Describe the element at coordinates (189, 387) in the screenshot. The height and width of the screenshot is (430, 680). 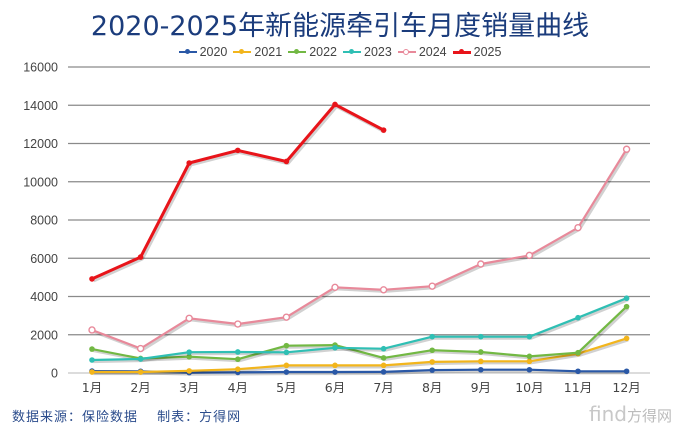
I see `x-tick-label: 3月` at that location.